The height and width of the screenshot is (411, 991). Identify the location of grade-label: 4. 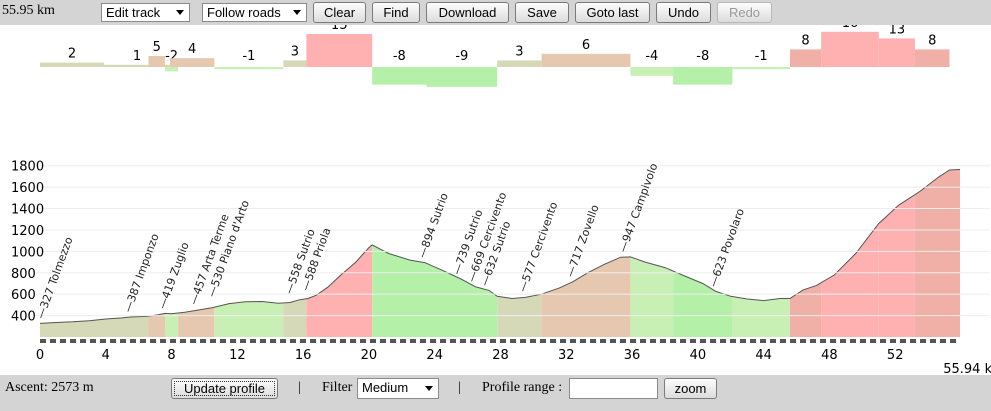
(192, 49).